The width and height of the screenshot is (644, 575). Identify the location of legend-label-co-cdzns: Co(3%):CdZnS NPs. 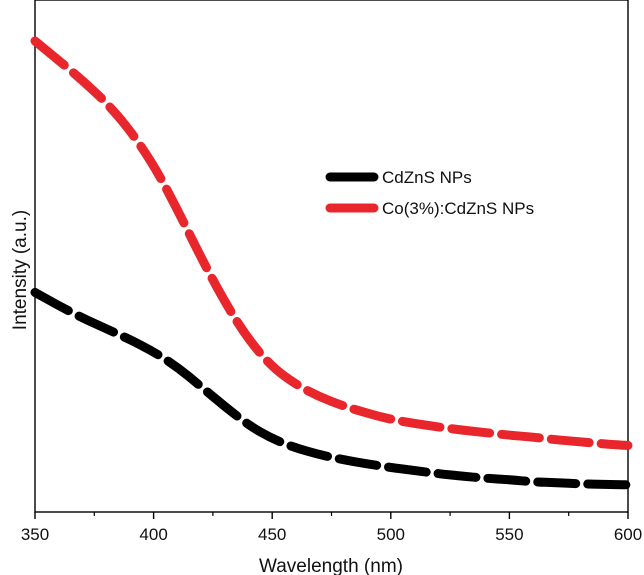
(458, 208).